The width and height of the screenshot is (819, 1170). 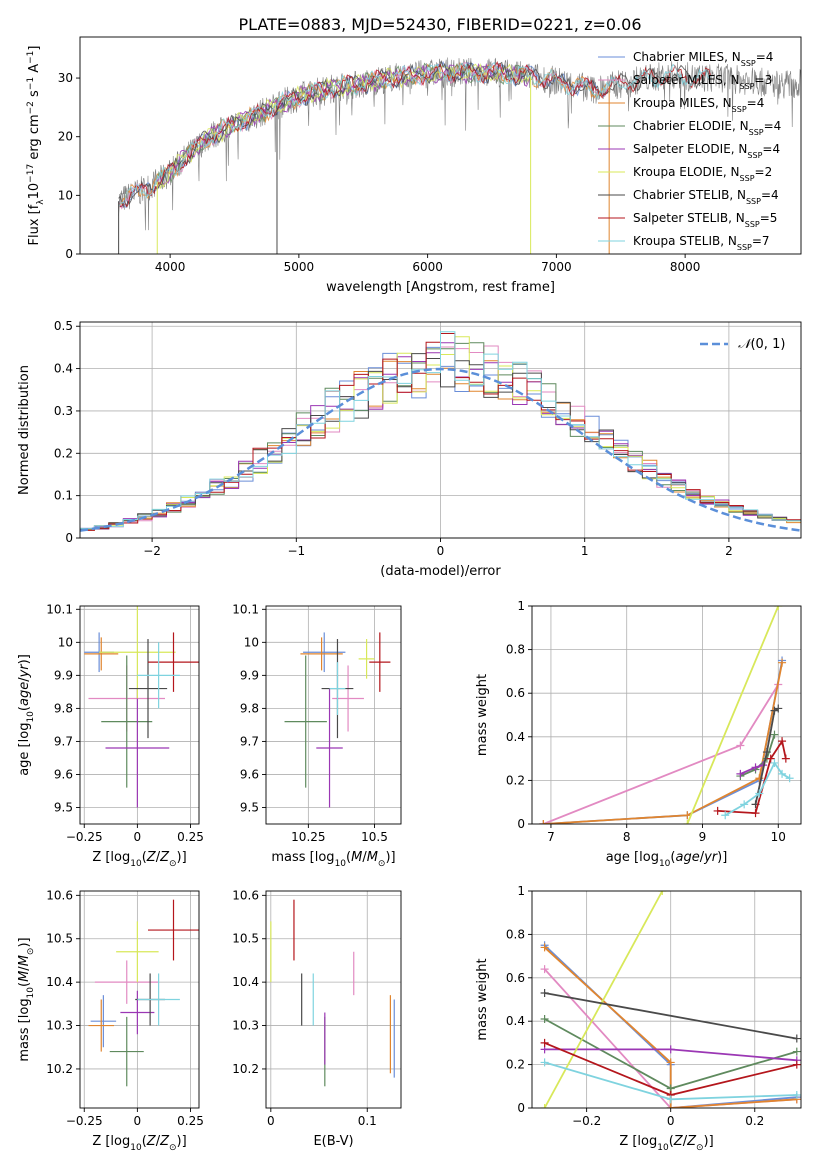 I want to click on legend-text: Salpeter STELIB, N, so click(x=689, y=218).